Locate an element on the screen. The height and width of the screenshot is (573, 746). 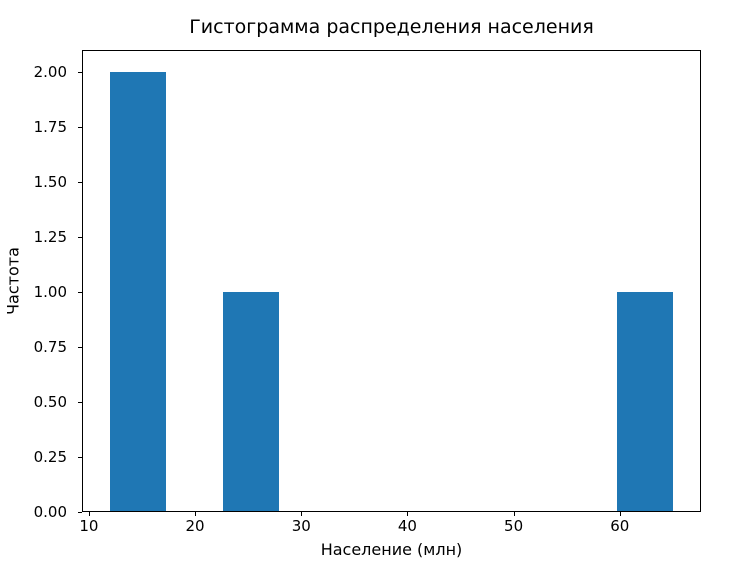
y-axis-label: Частота is located at coordinates (13, 281).